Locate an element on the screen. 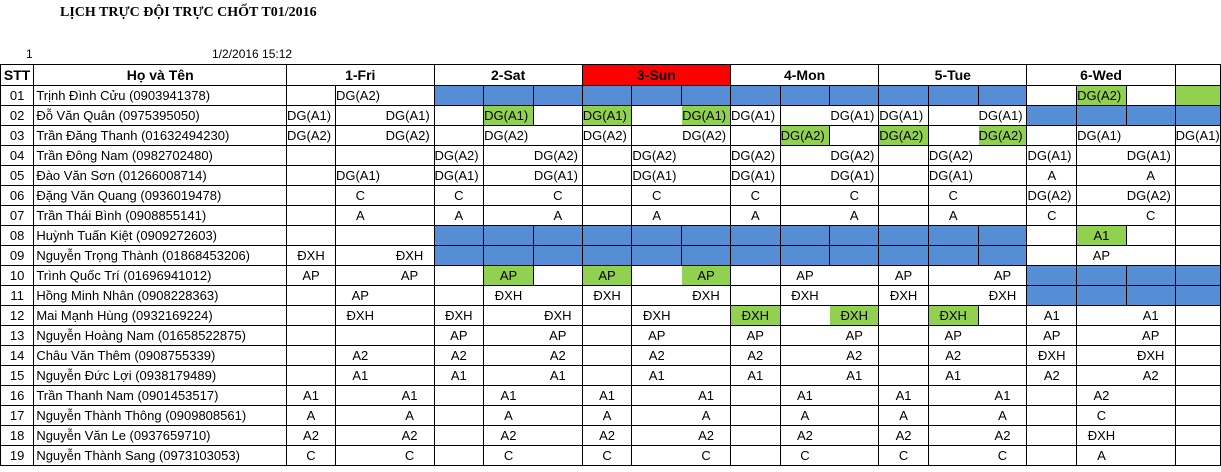 The image size is (1221, 472). row-stt: 03 is located at coordinates (17, 135).